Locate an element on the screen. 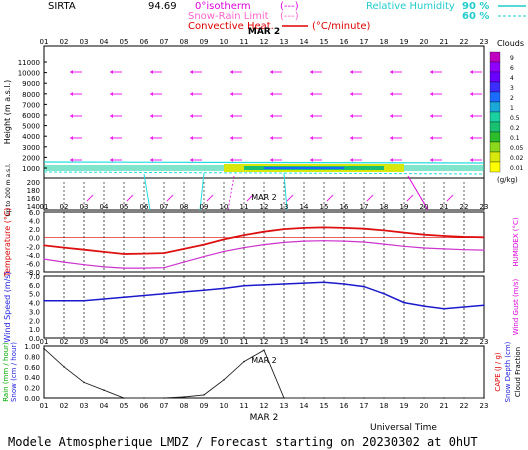  cloud-fraction-axis-label: Cloud Fraction is located at coordinates (518, 372).